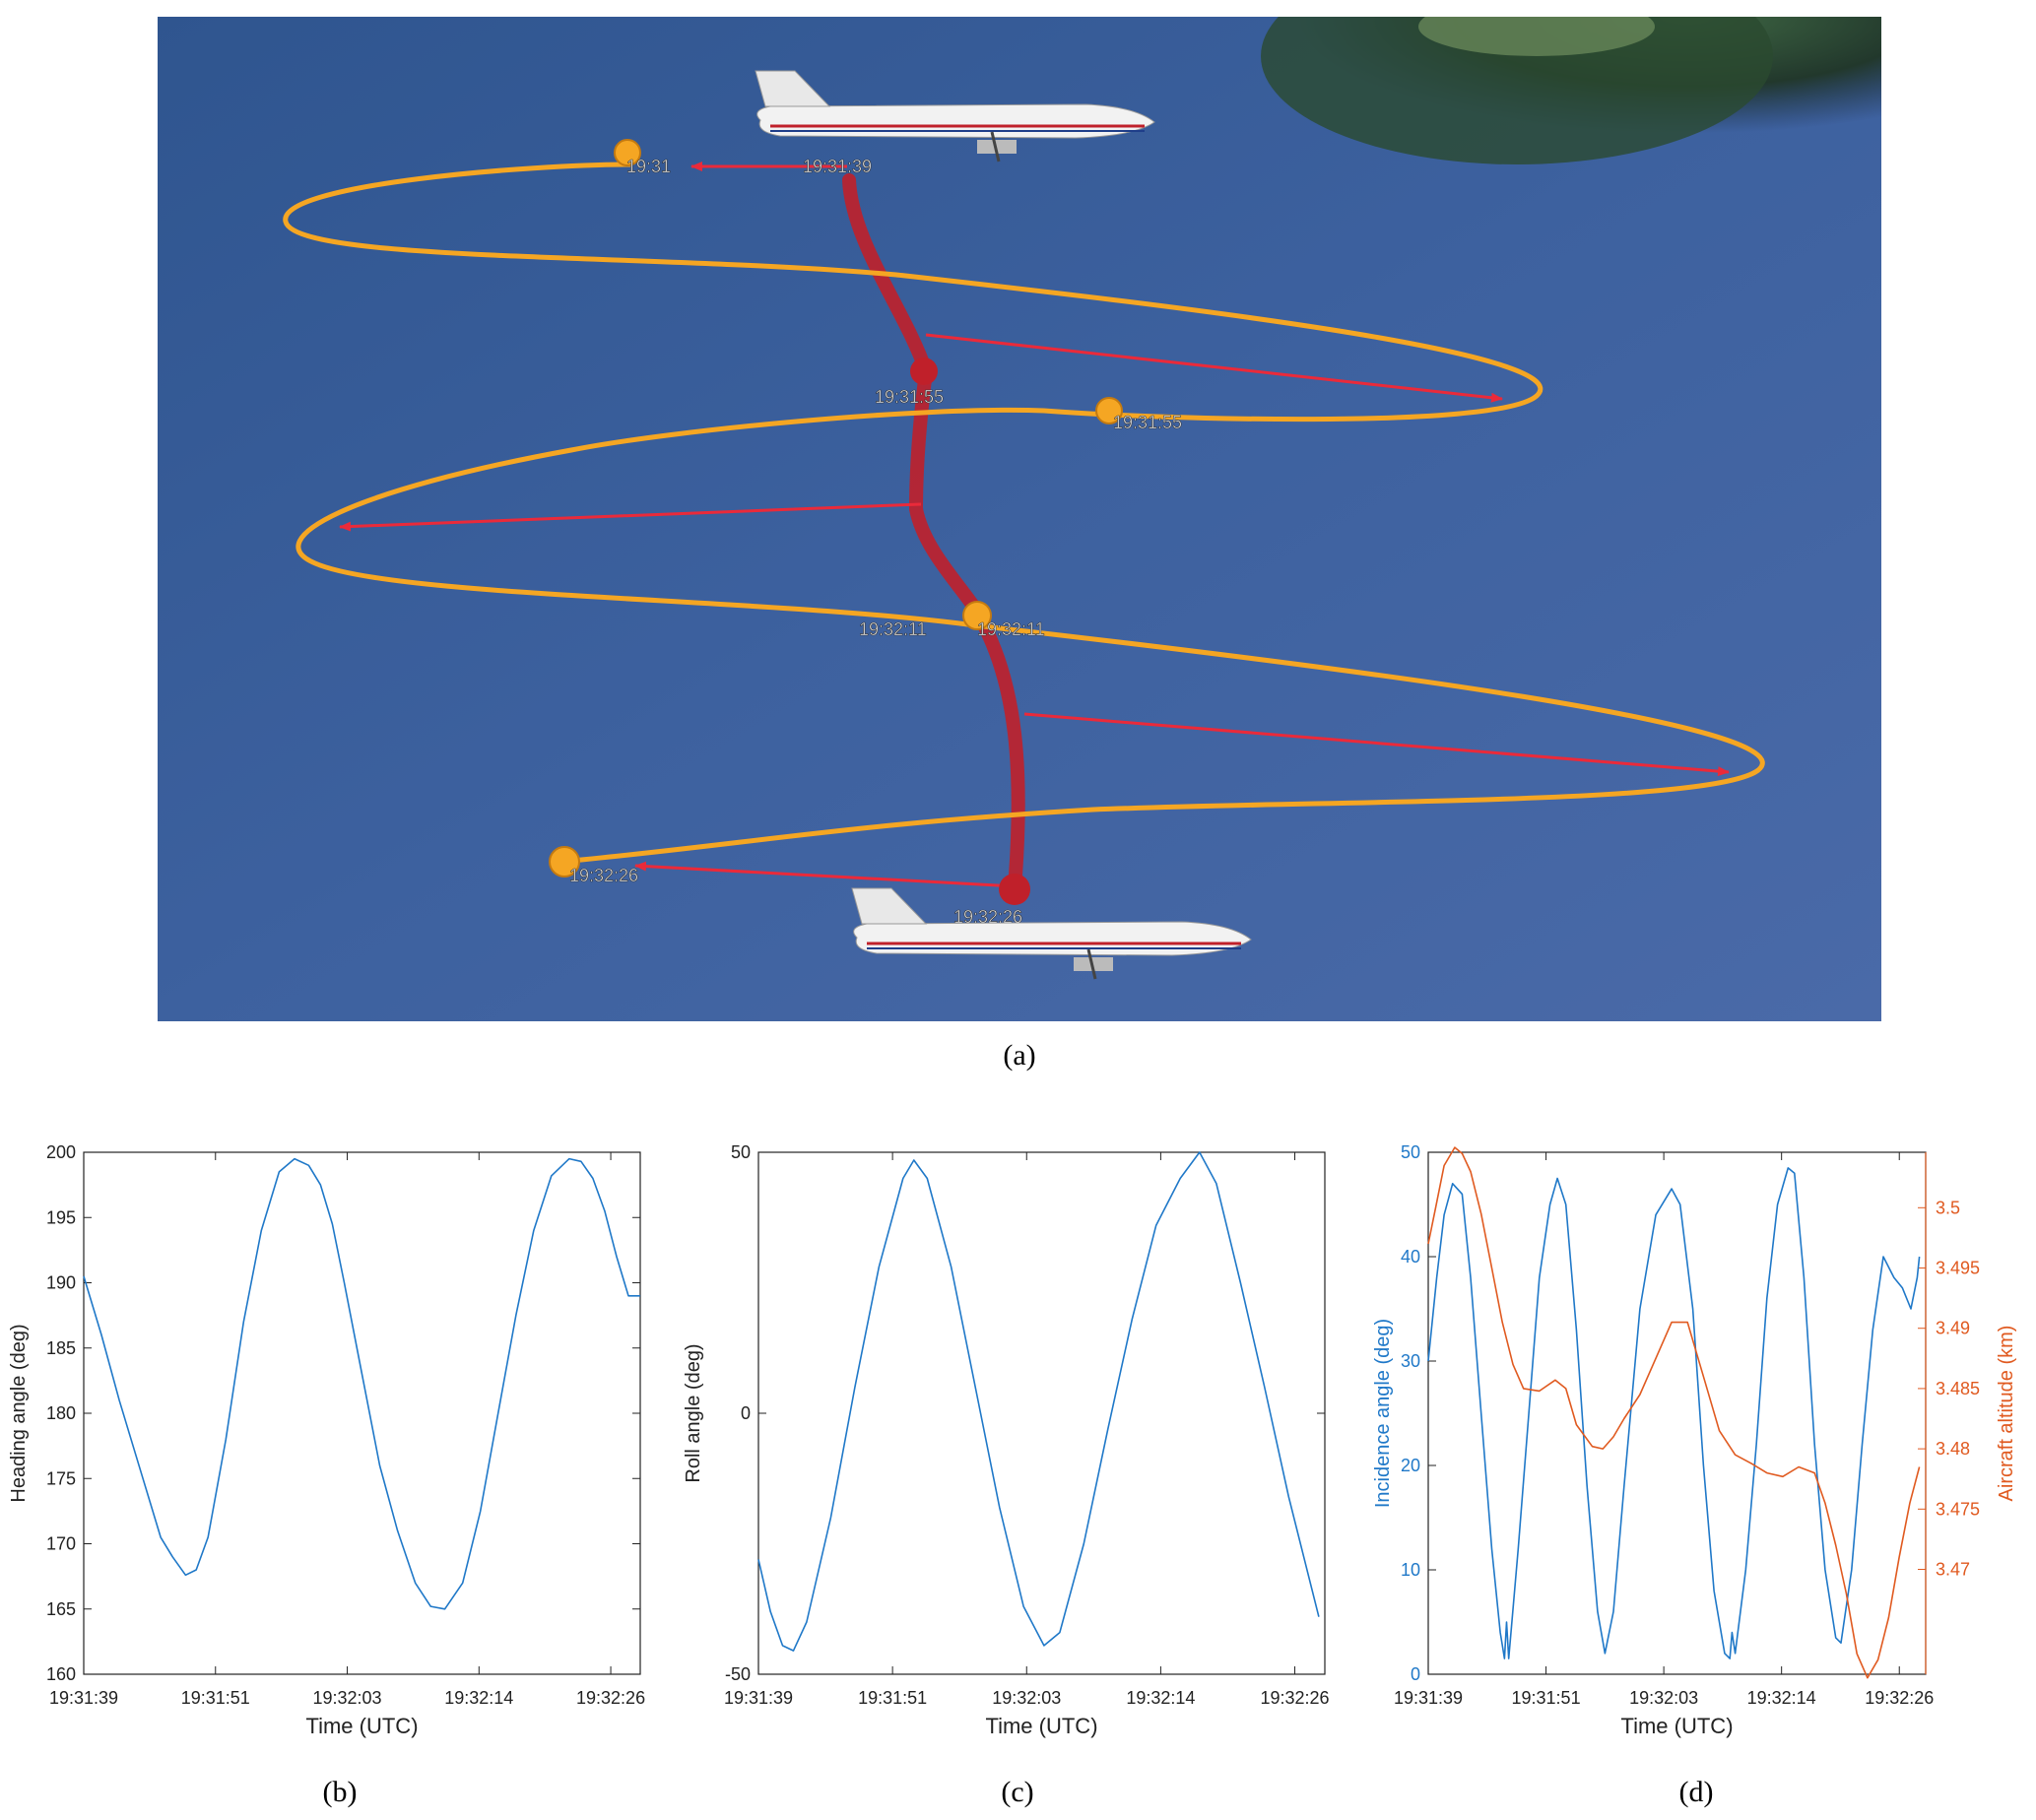 The width and height of the screenshot is (2036, 1820). Describe the element at coordinates (1696, 1792) in the screenshot. I see `caption-d: (d)` at that location.